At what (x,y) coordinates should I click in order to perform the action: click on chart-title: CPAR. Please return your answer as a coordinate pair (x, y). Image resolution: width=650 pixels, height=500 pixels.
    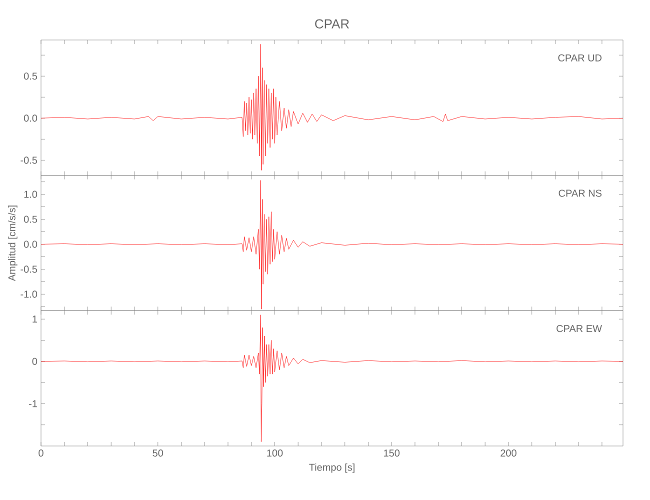
    Looking at the image, I should click on (332, 23).